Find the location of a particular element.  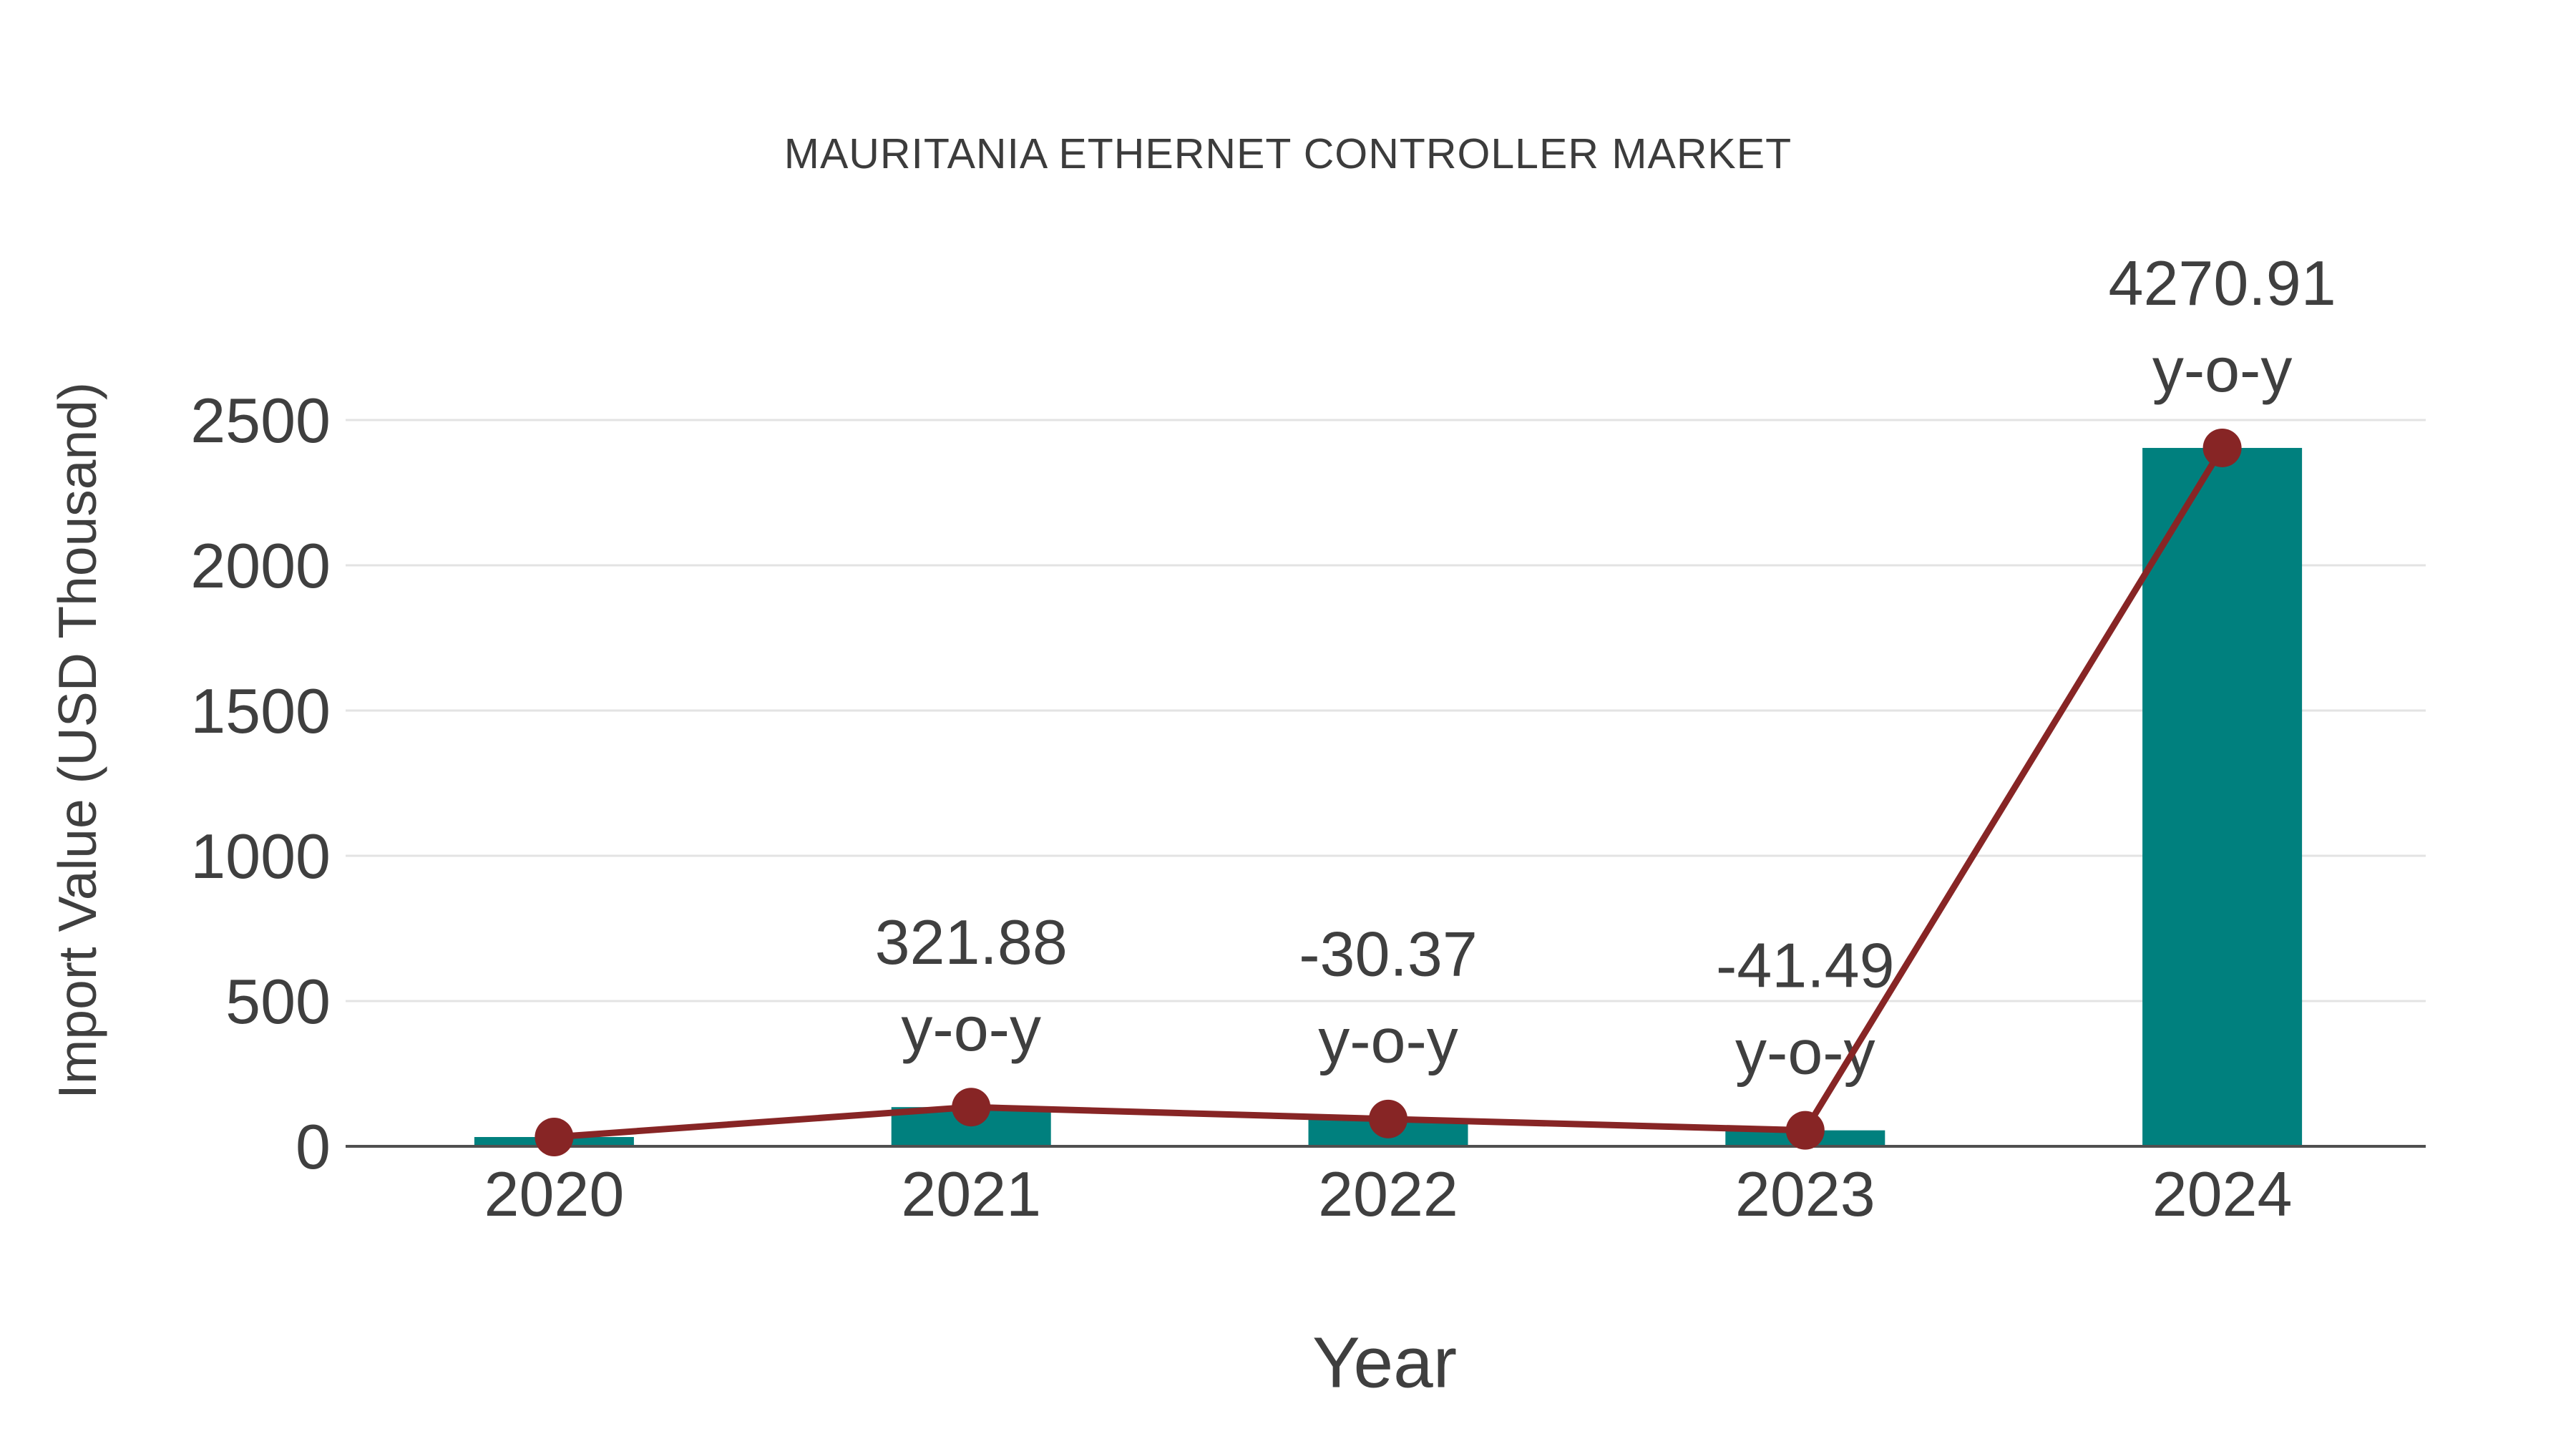

x-tick-label-2021: 2021 is located at coordinates (971, 1193).